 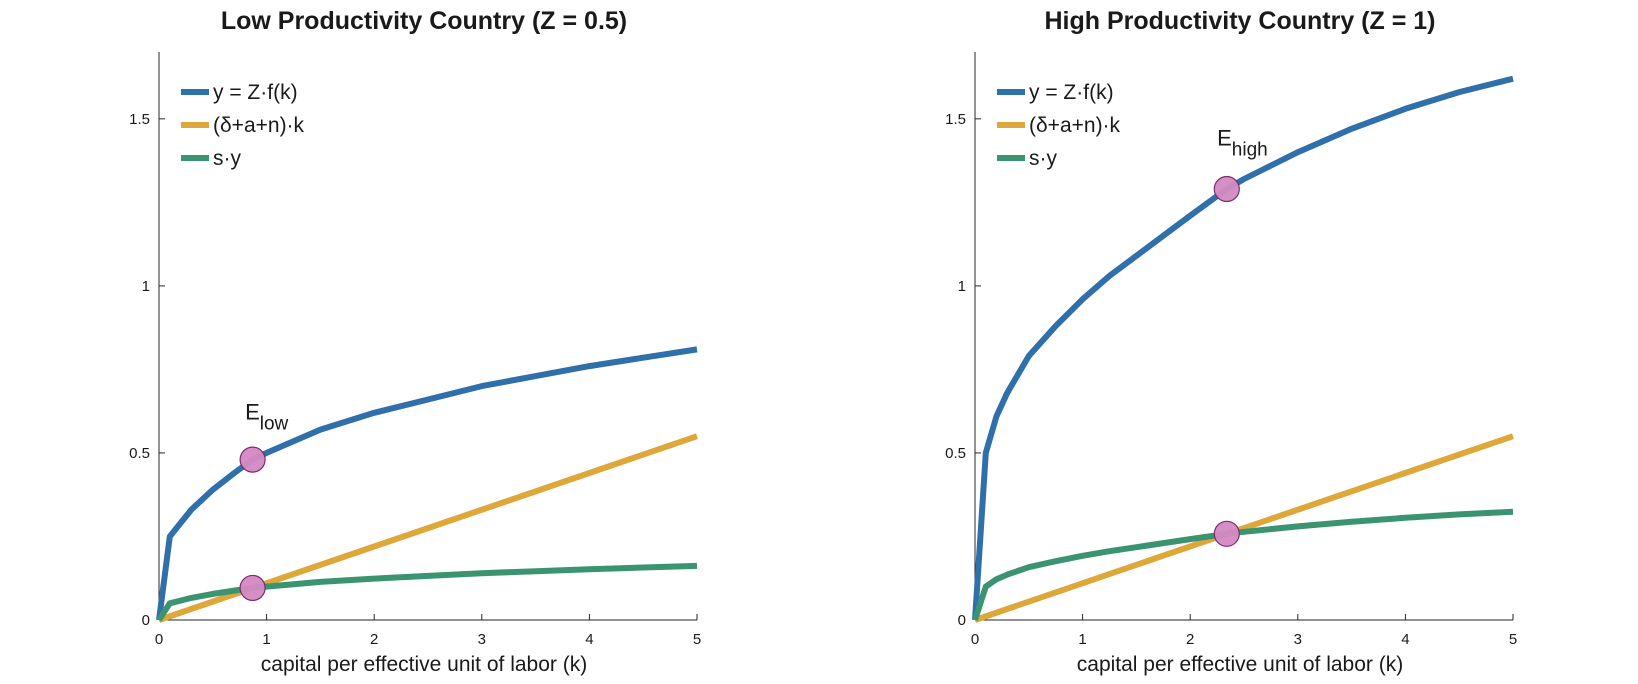 I want to click on series-group, so click(x=427, y=484).